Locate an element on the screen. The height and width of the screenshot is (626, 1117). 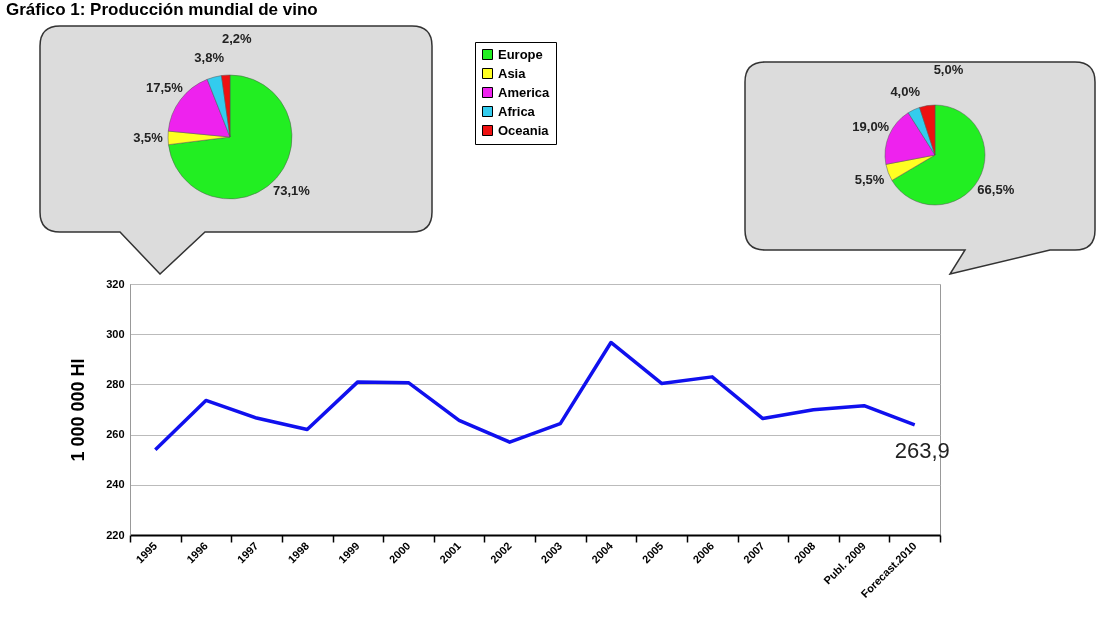
data-label: 19,0% is located at coordinates (871, 127).